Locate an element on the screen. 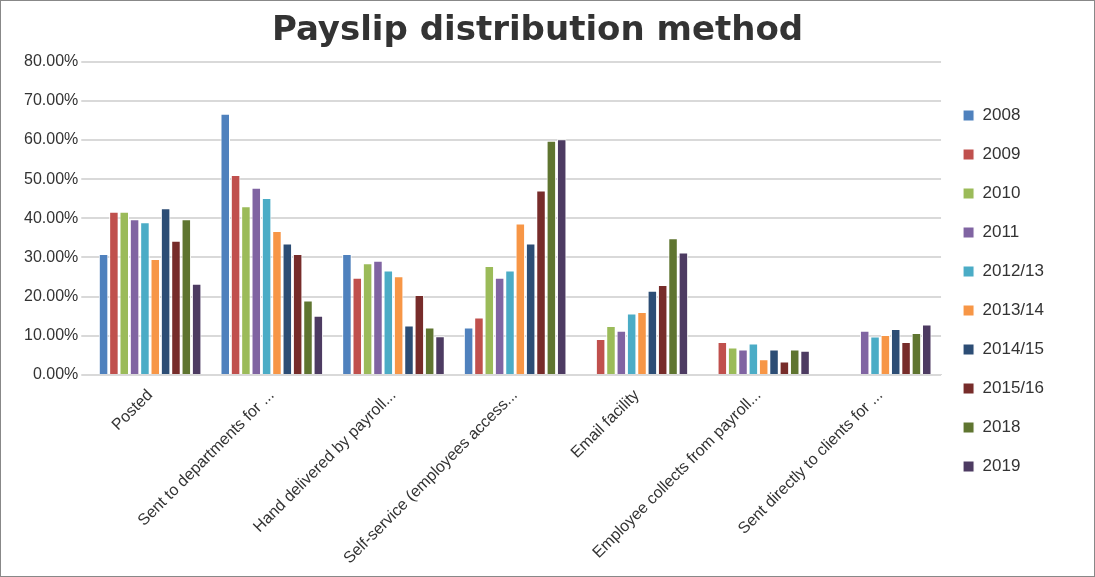 The width and height of the screenshot is (1095, 577). legend-label: 2010 is located at coordinates (1001, 193).